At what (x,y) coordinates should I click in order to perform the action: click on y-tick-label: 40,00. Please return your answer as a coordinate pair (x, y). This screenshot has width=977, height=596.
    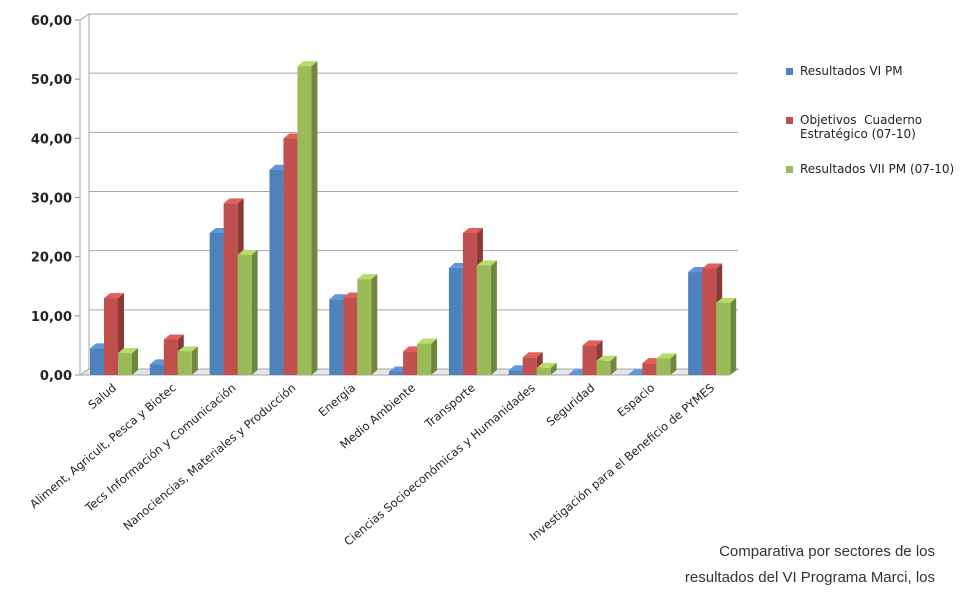
    Looking at the image, I should click on (51, 139).